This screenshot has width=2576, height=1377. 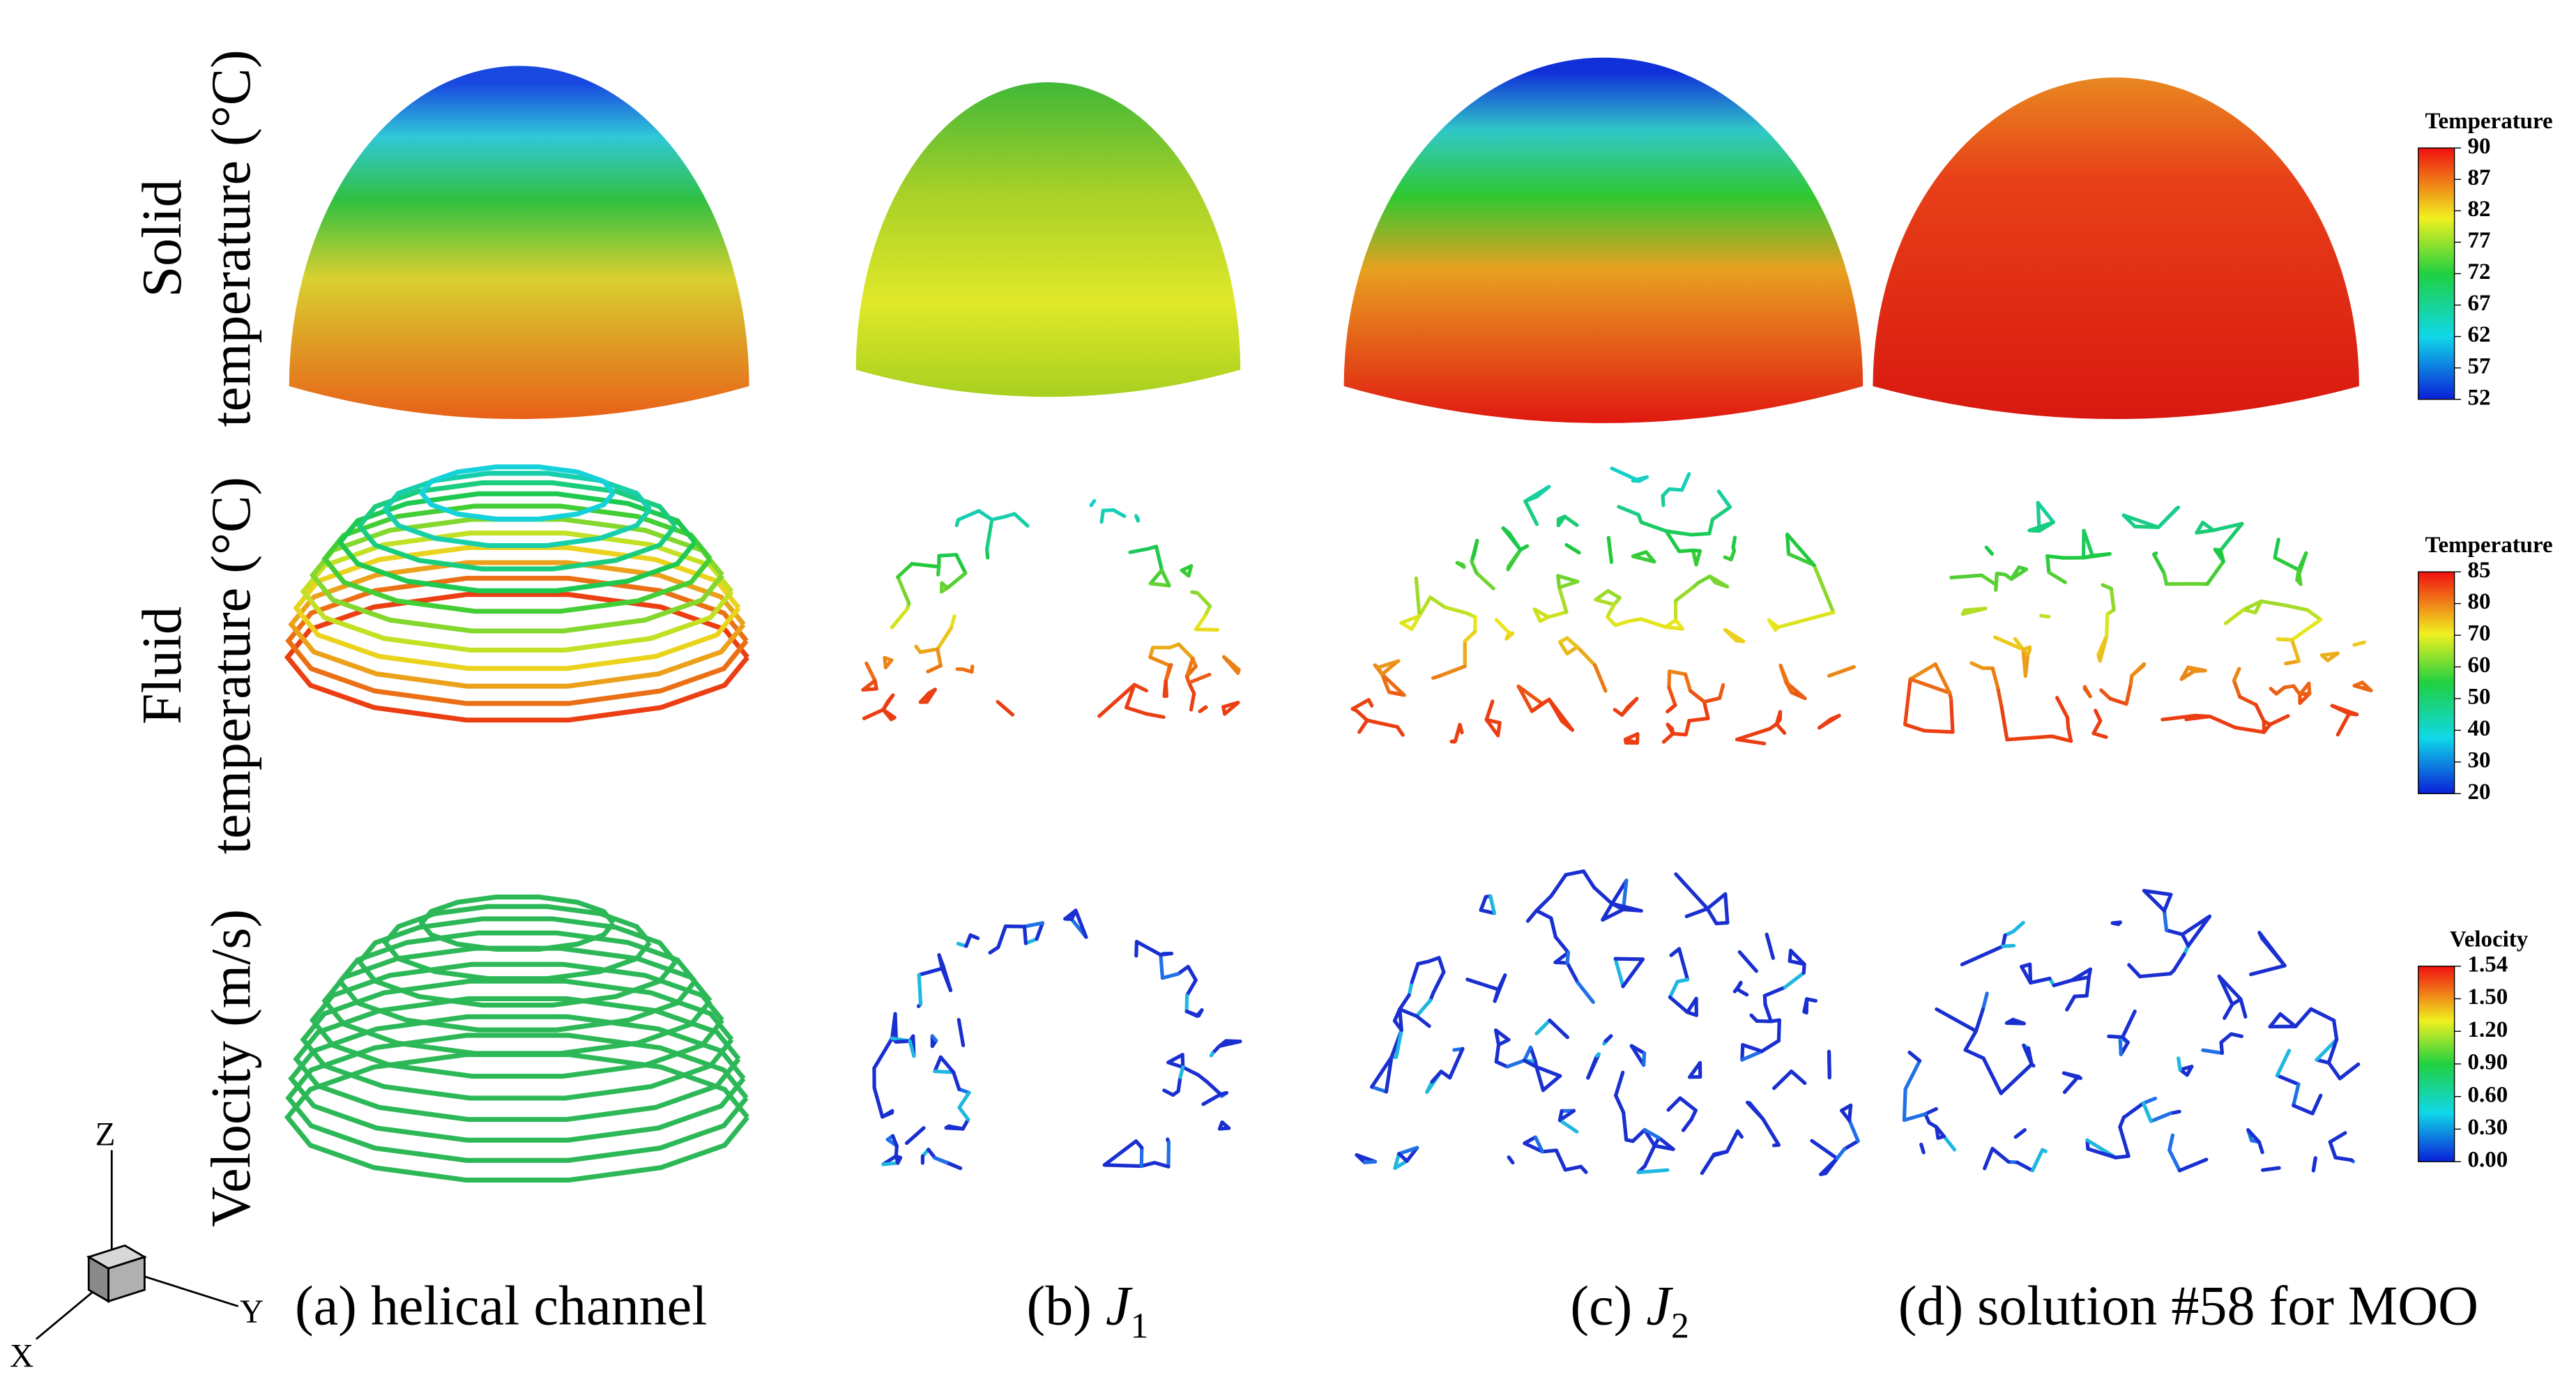 What do you see at coordinates (2479, 209) in the screenshot?
I see `colorbar-tick-label: 82` at bounding box center [2479, 209].